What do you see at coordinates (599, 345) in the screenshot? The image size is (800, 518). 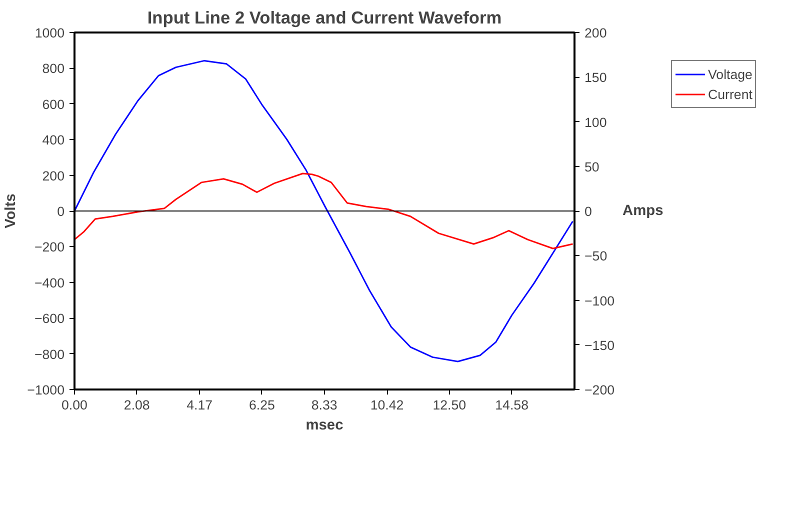 I see `y2-tick-label: −150` at bounding box center [599, 345].